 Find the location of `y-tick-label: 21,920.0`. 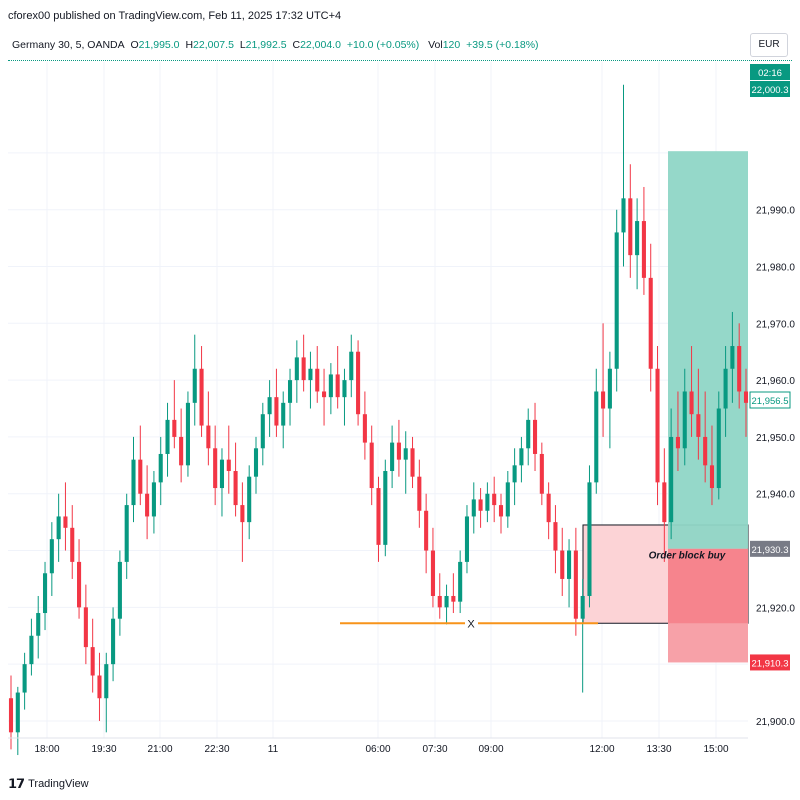

y-tick-label: 21,920.0 is located at coordinates (775, 608).